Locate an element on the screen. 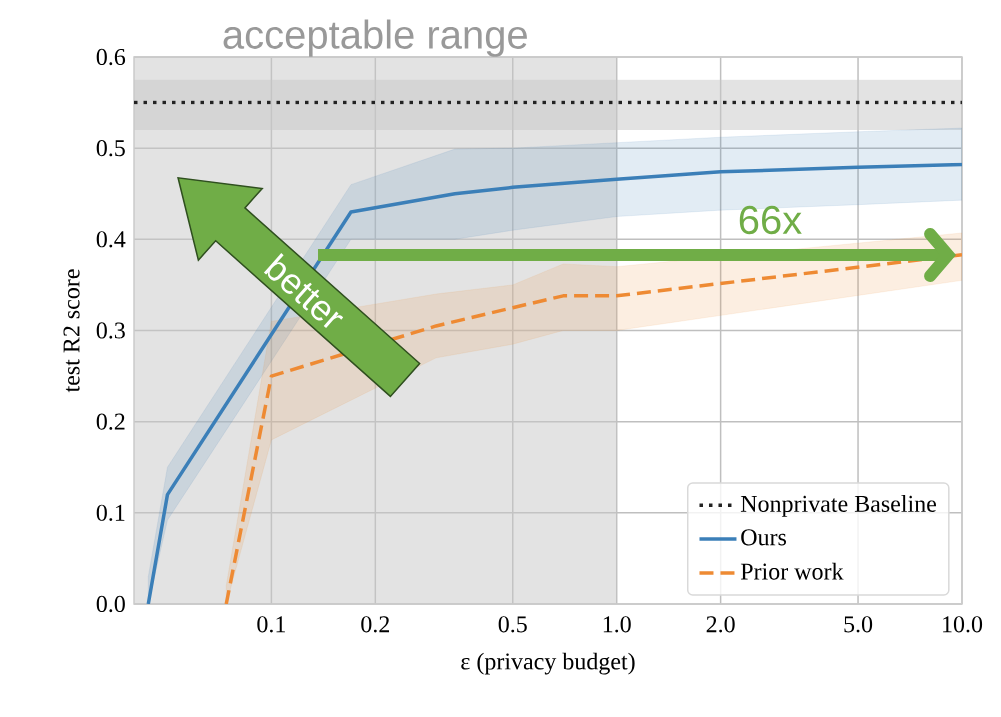 Image resolution: width=1001 pixels, height=717 pixels. x-tick-label: 0.1 is located at coordinates (271, 624).